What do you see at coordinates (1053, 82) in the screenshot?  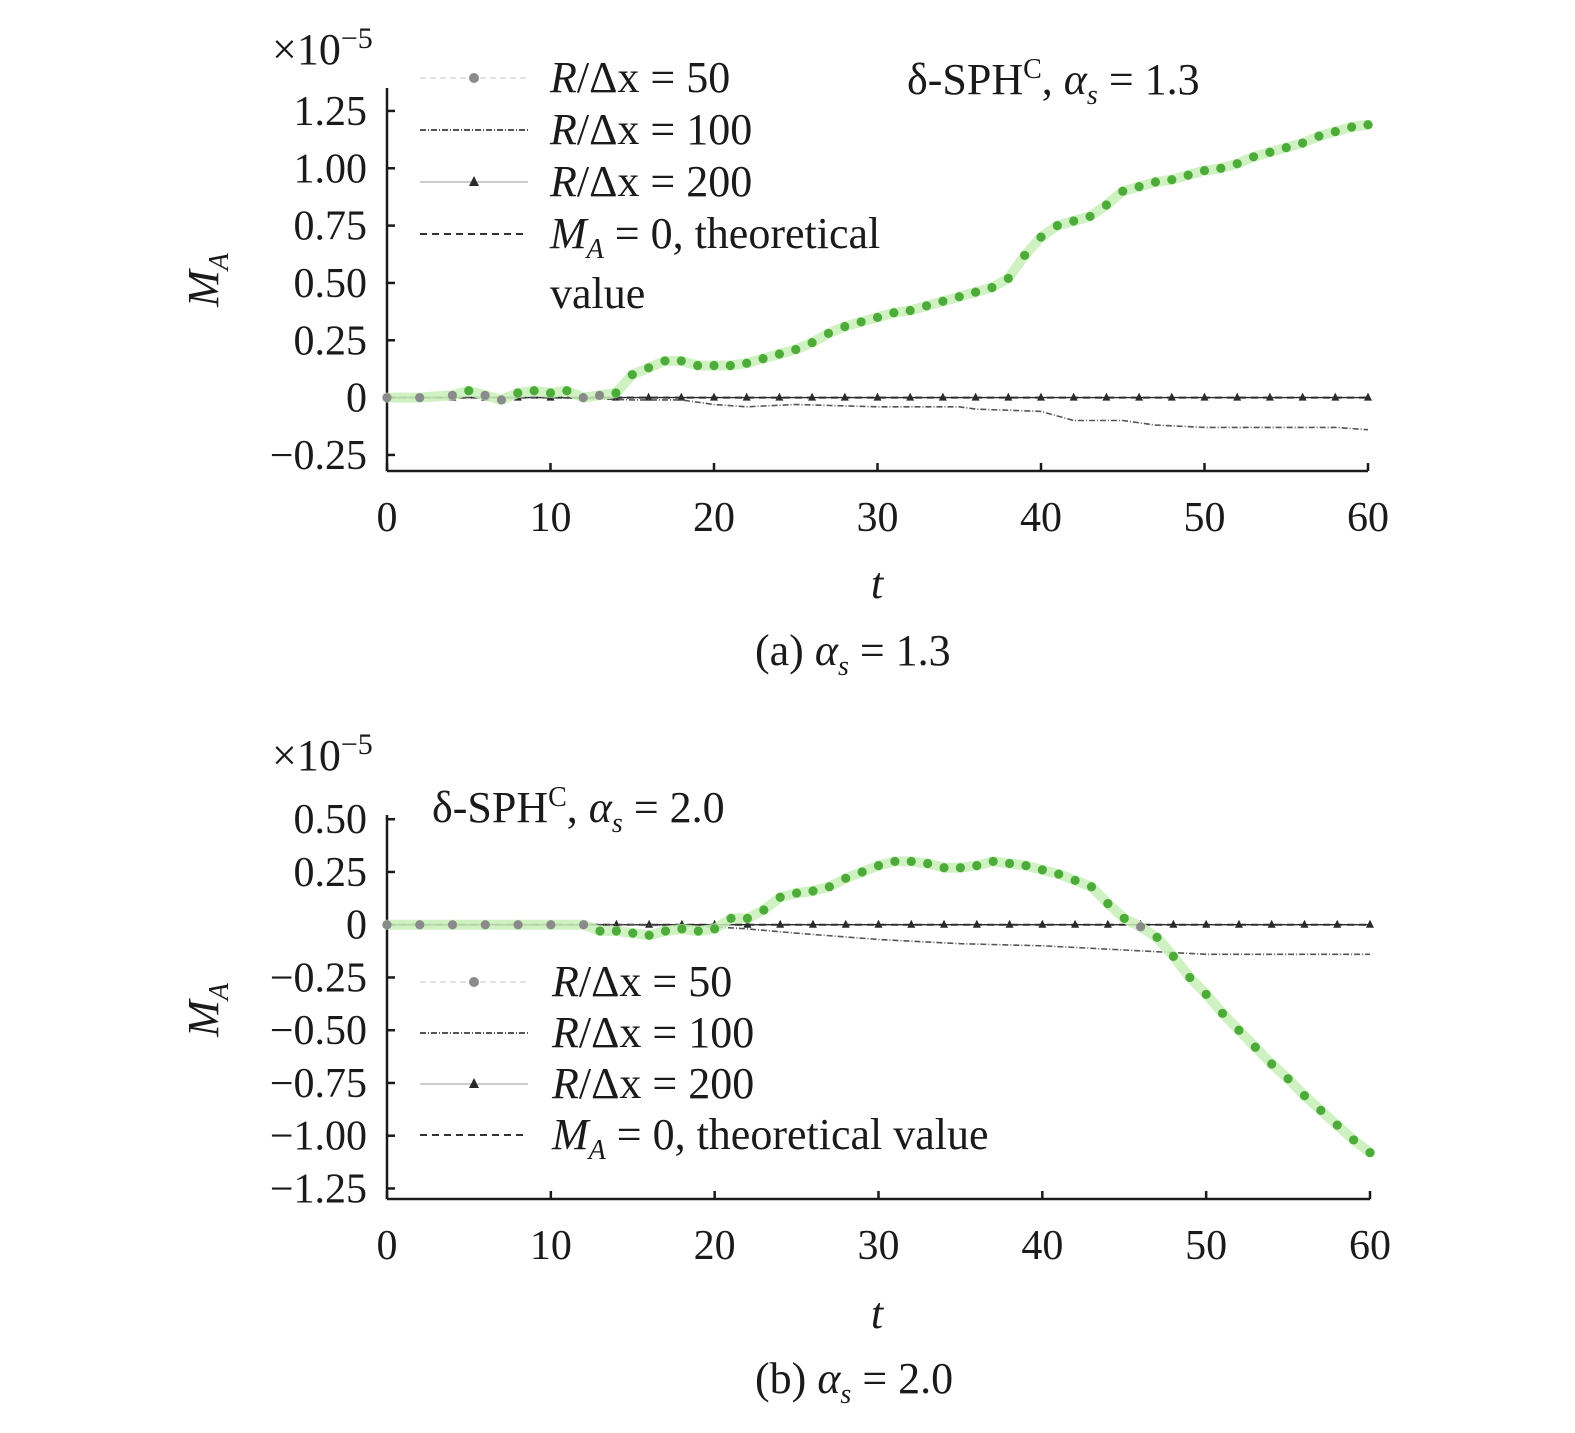 I see `method-annotation: δ-SPHC, αs = 1.3` at bounding box center [1053, 82].